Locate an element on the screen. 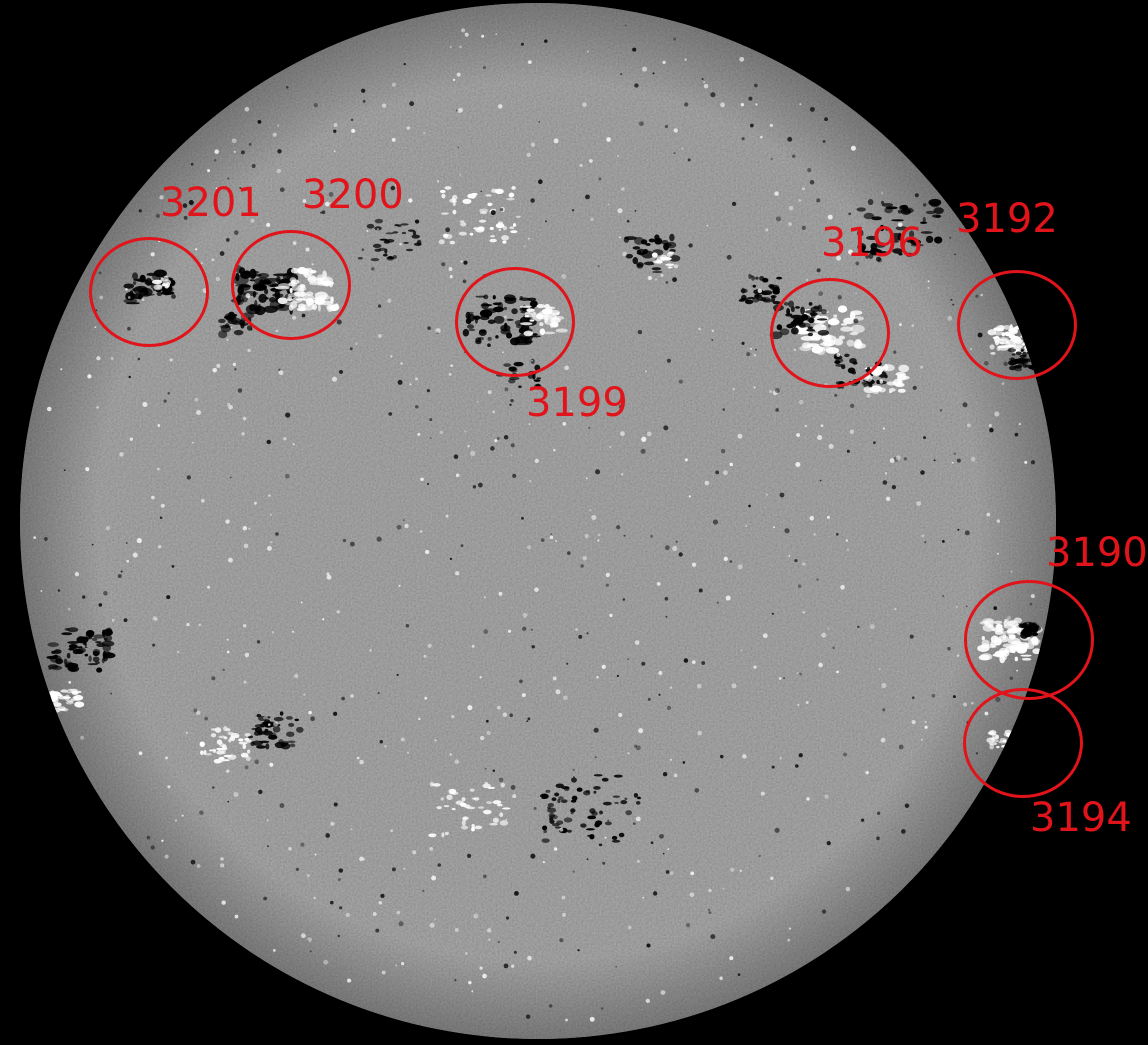 This screenshot has height=1045, width=1148. region-3199-label: 3199 is located at coordinates (577, 403).